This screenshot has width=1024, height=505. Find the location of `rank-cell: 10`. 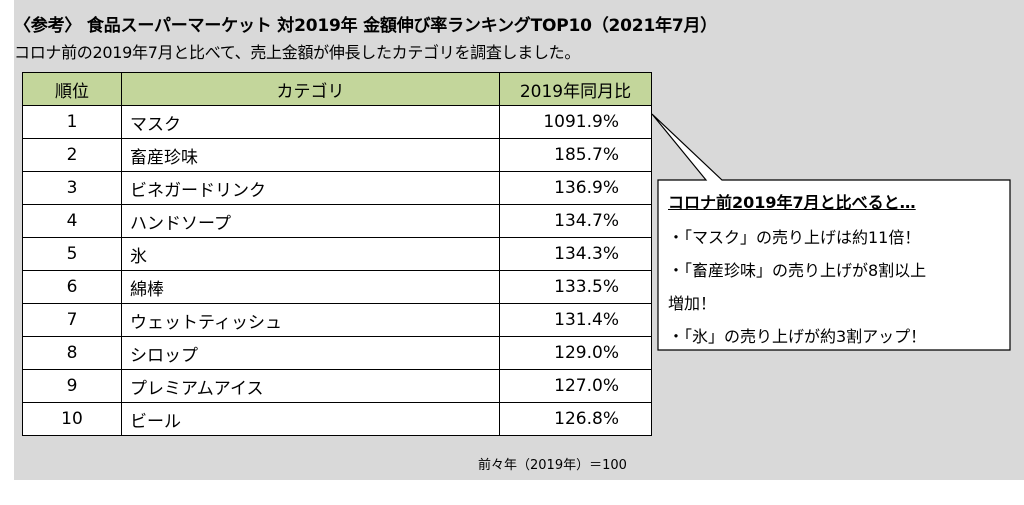

rank-cell: 10 is located at coordinates (72, 419).